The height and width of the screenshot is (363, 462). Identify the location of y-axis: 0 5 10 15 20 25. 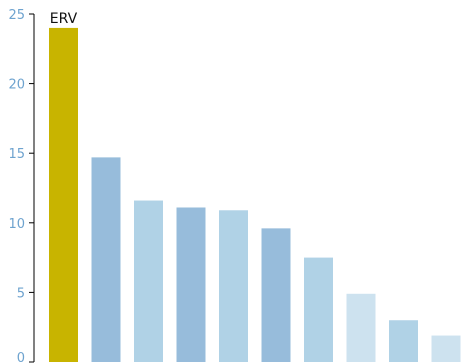
(21, 185).